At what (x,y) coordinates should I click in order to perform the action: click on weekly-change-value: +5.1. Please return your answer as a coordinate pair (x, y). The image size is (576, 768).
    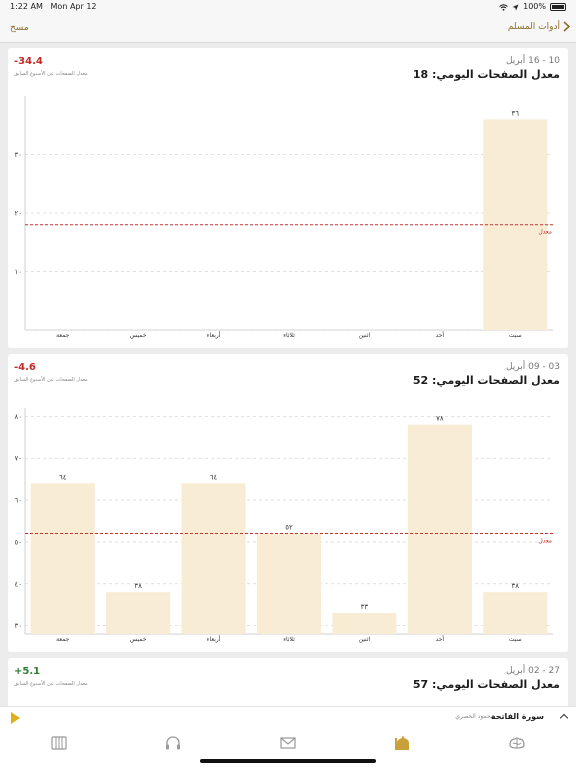
    Looking at the image, I should click on (27, 671).